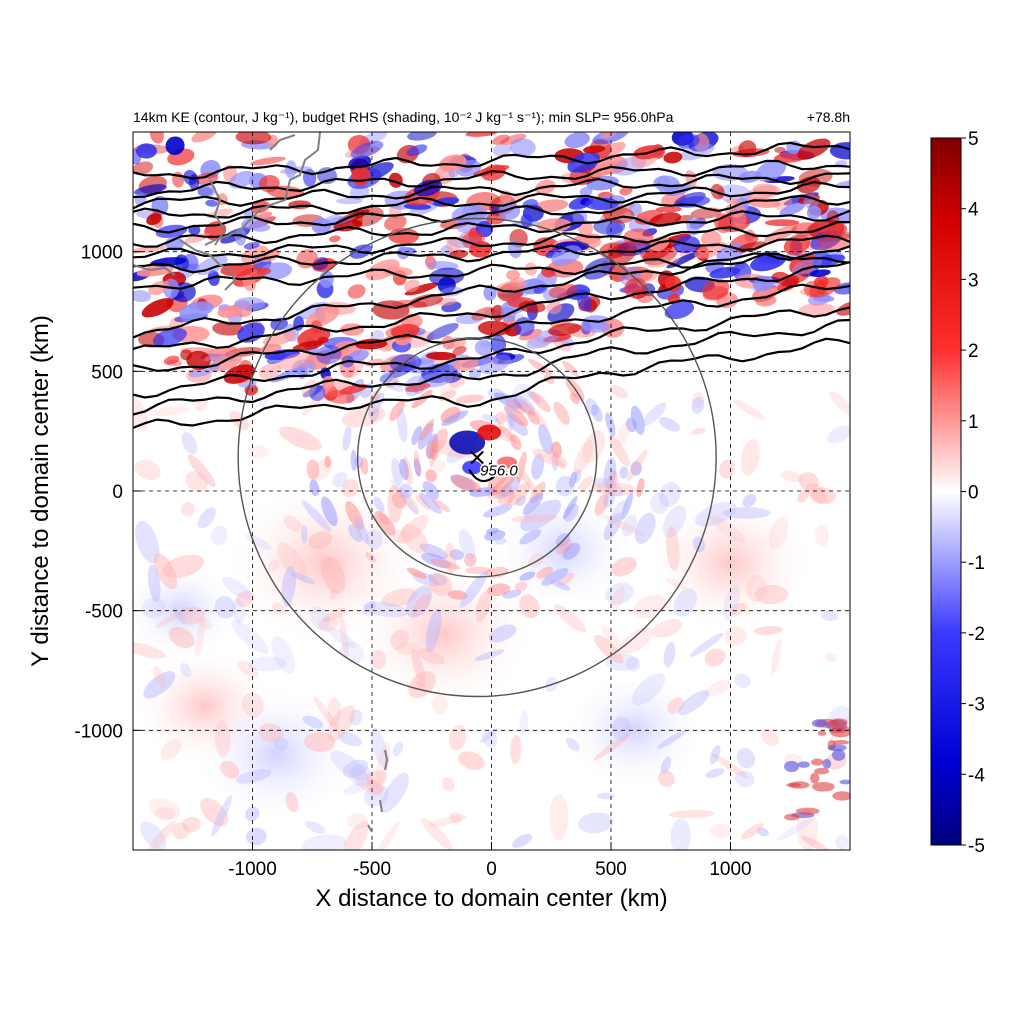 Image resolution: width=1024 pixels, height=1024 pixels. Describe the element at coordinates (372, 869) in the screenshot. I see `x-tick-label: -500` at that location.